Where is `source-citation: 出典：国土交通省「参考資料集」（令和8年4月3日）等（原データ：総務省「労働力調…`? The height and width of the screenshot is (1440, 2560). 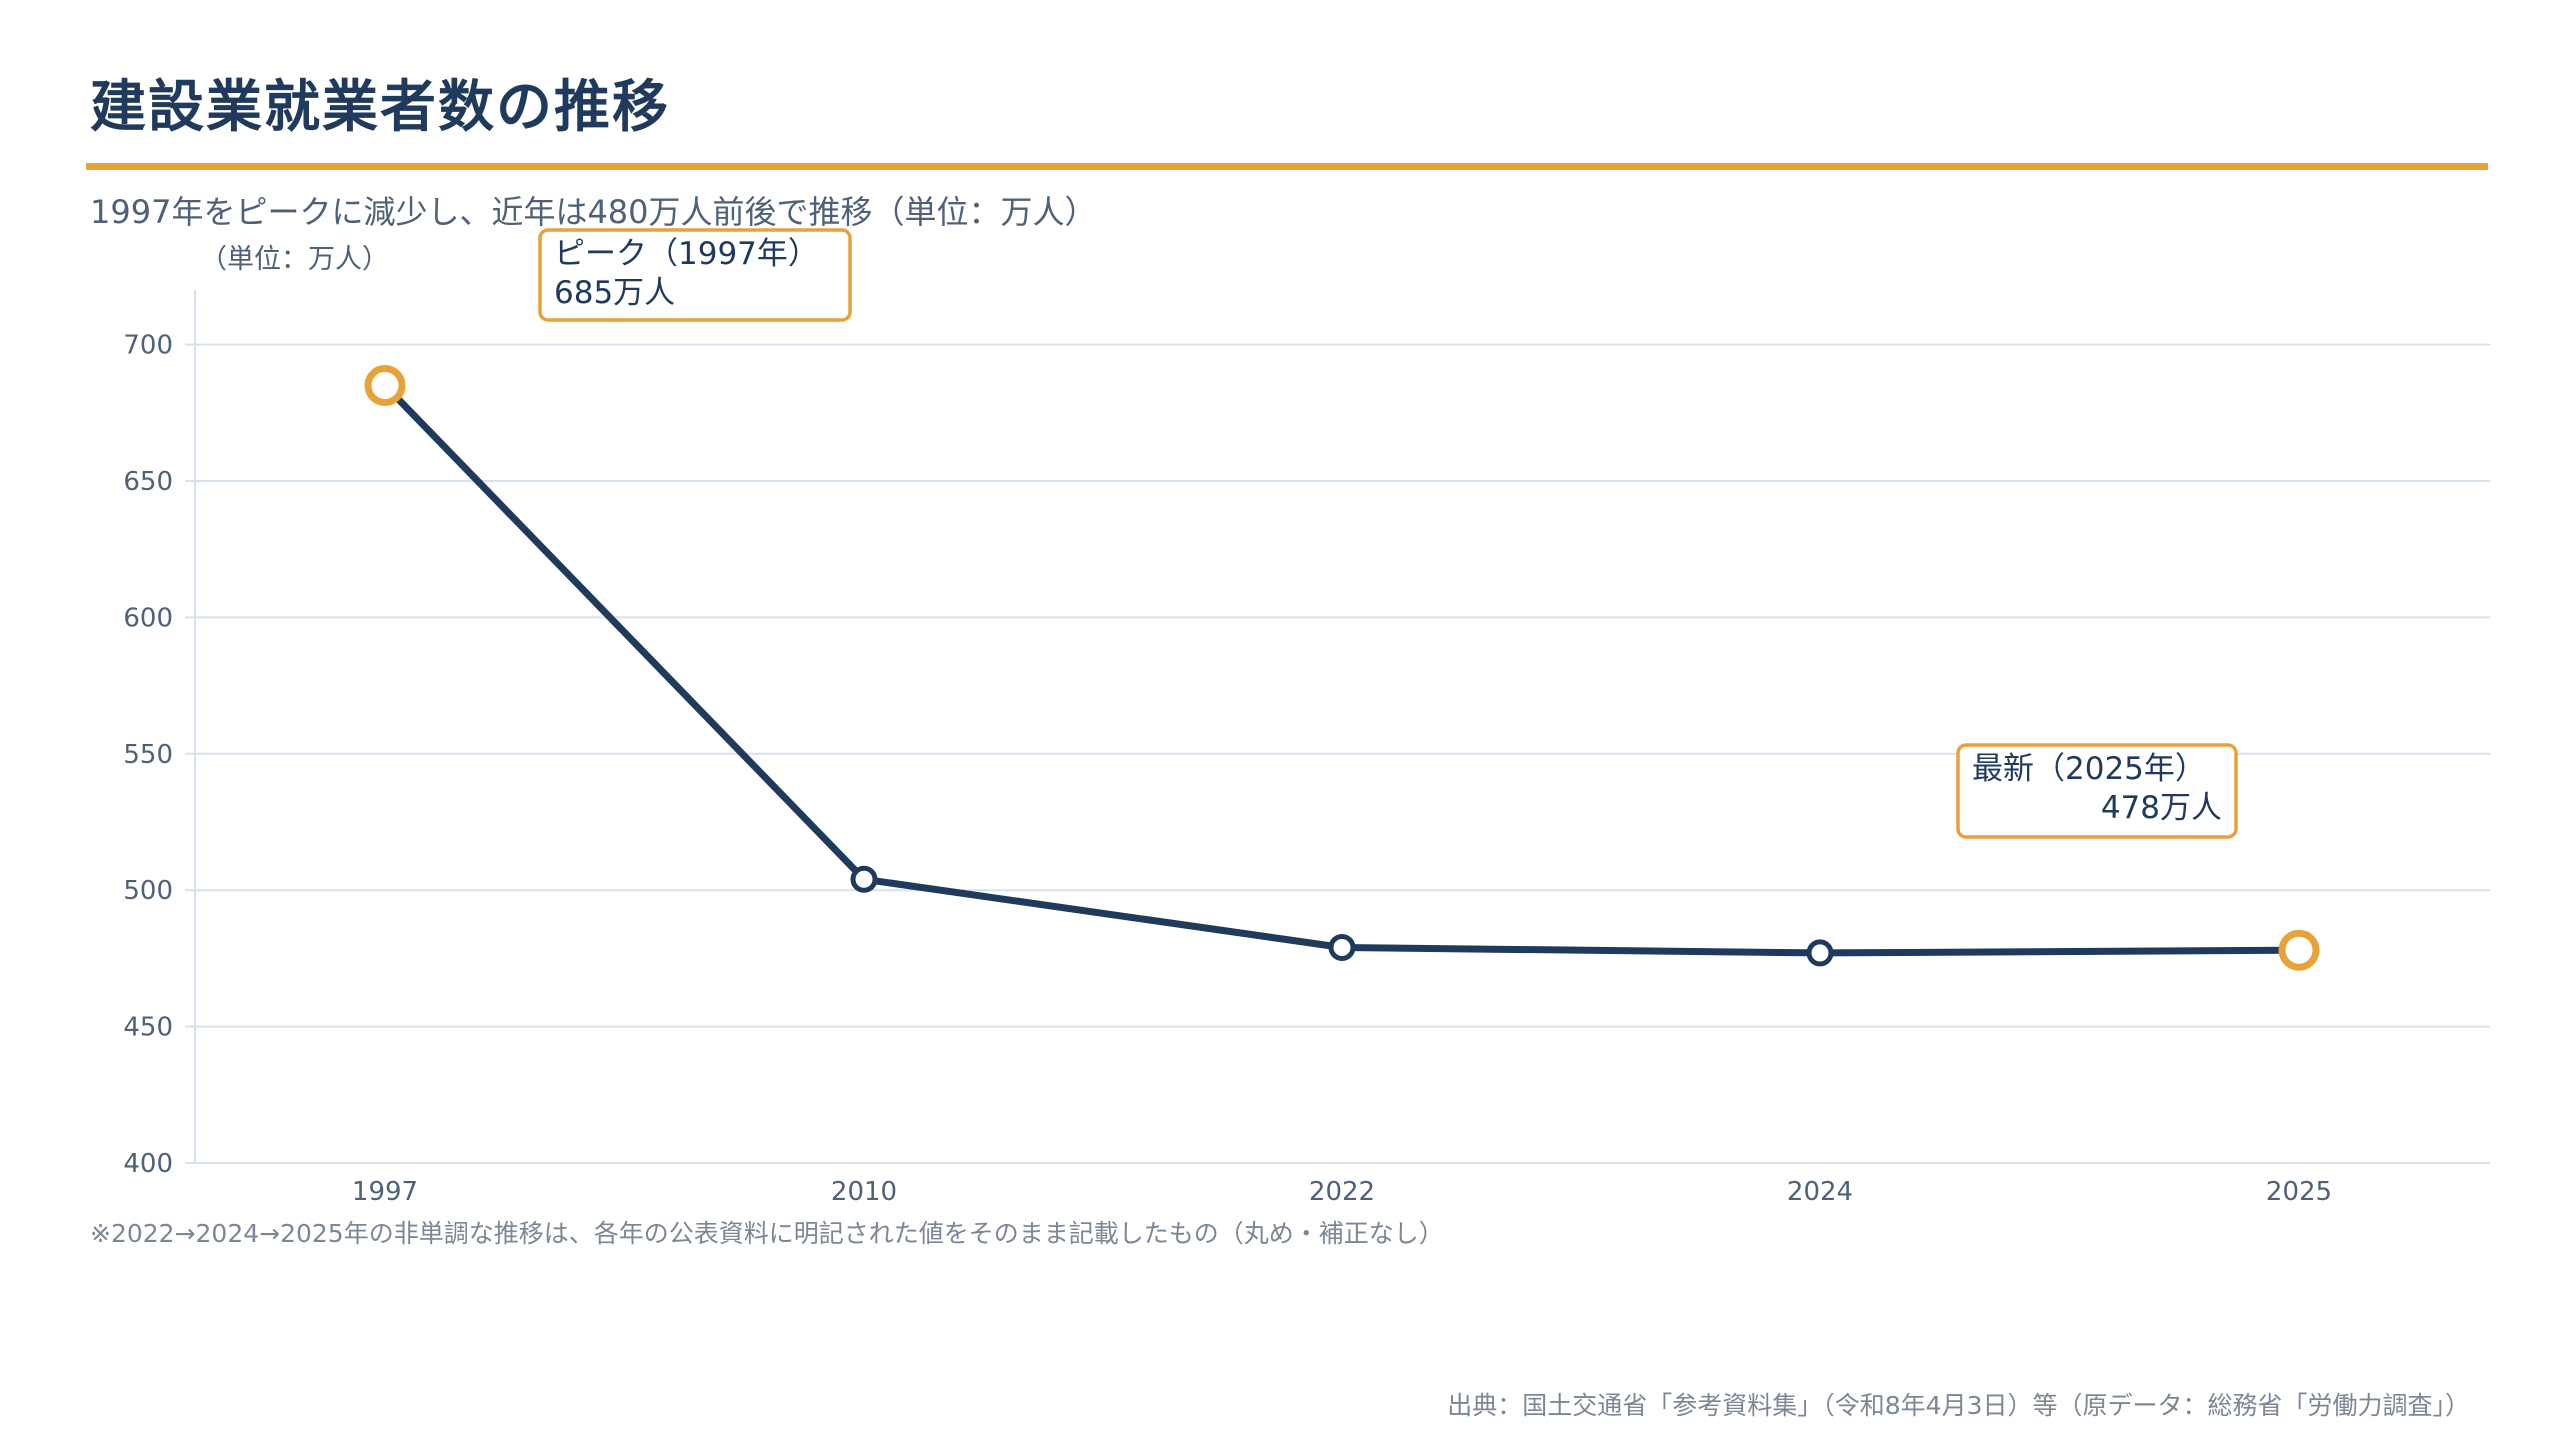 source-citation: 出典：国土交通省「参考資料集」（令和8年4月3日）等（原データ：総務省「労働力調… is located at coordinates (1958, 1405).